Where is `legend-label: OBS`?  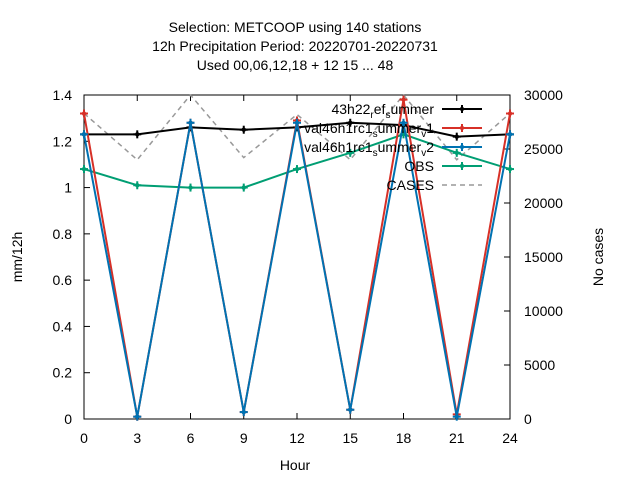 legend-label: OBS is located at coordinates (419, 166).